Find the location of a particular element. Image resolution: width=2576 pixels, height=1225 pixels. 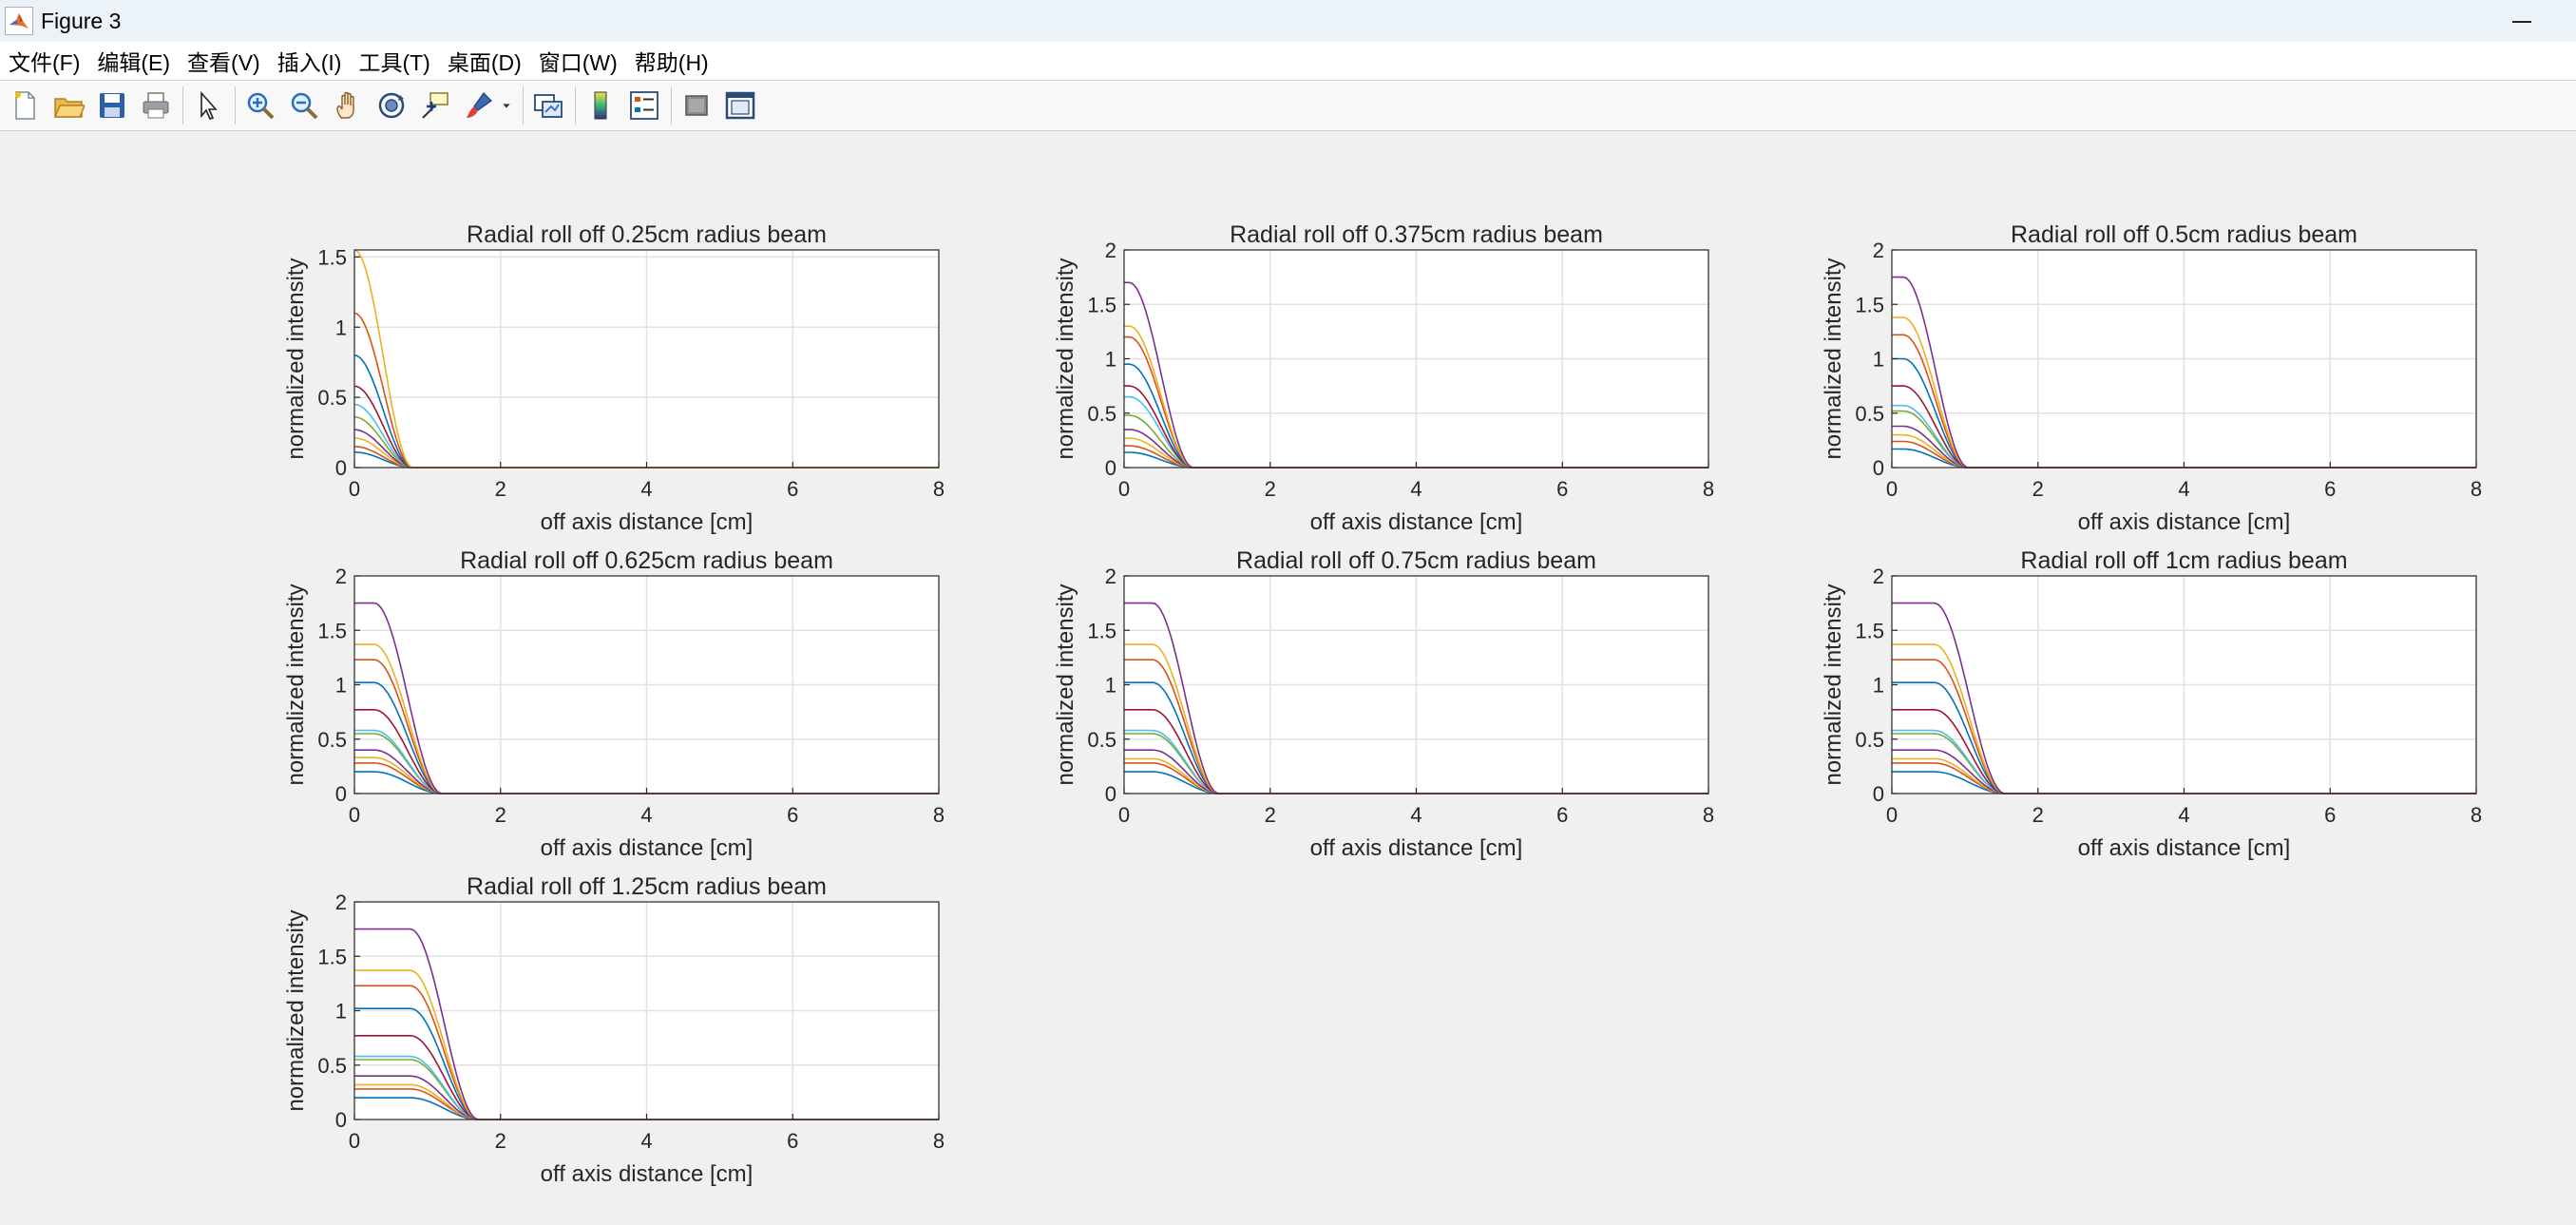

menu-item-2: 查看(V) is located at coordinates (223, 62).